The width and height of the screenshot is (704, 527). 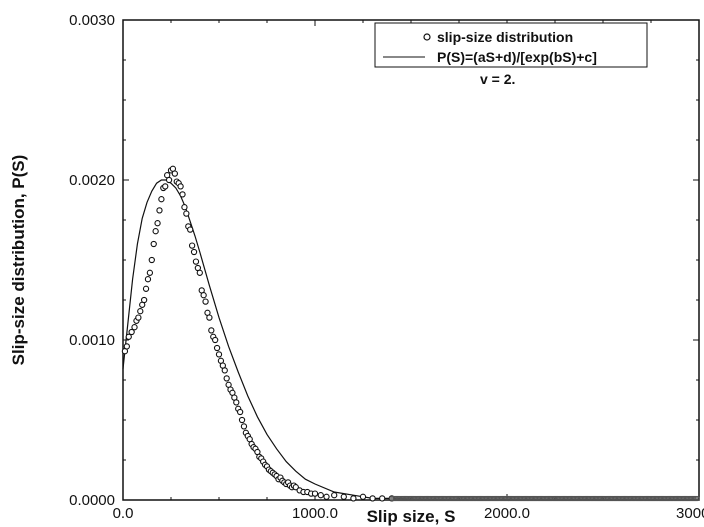 What do you see at coordinates (411, 516) in the screenshot?
I see `x-axis-label: Slip size, S` at bounding box center [411, 516].